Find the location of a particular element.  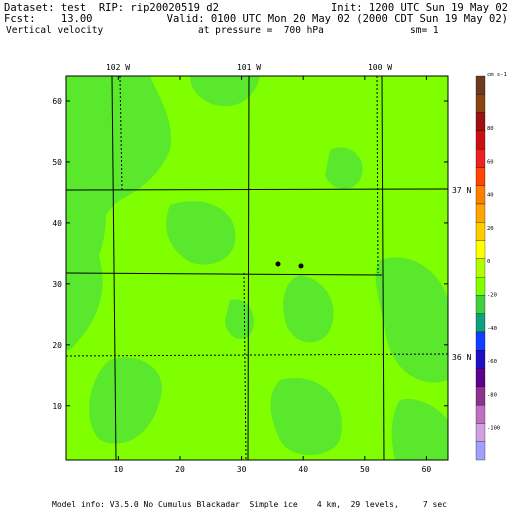

colorbar-label: -80 is located at coordinates (492, 395).